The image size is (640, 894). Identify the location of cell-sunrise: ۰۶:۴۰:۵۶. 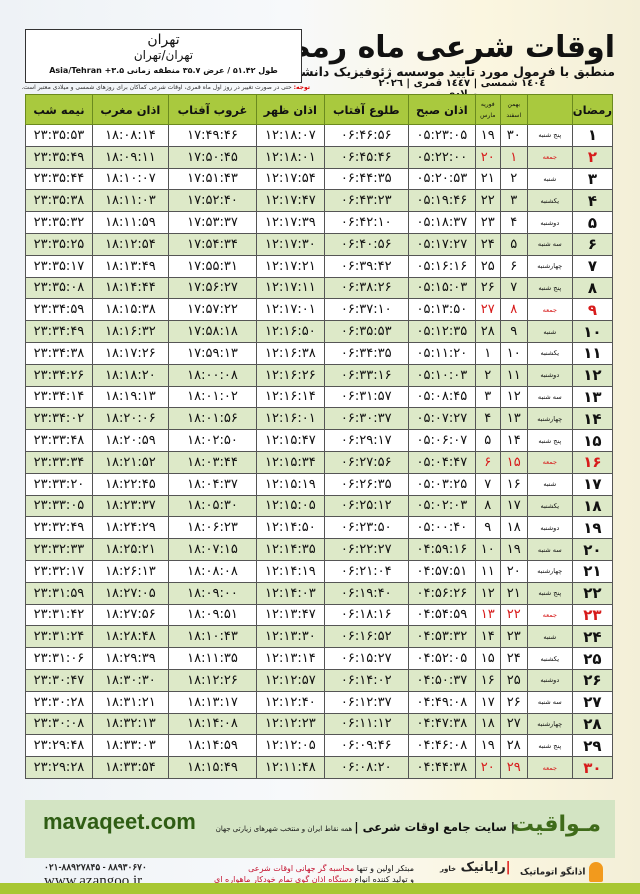
(366, 244).